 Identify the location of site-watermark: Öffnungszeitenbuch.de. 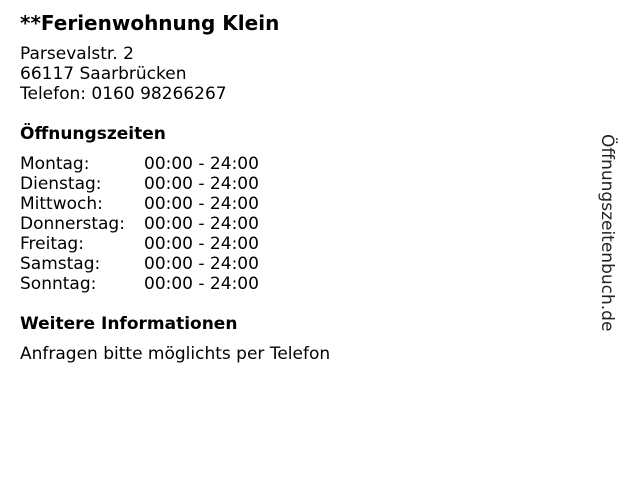
(607, 233).